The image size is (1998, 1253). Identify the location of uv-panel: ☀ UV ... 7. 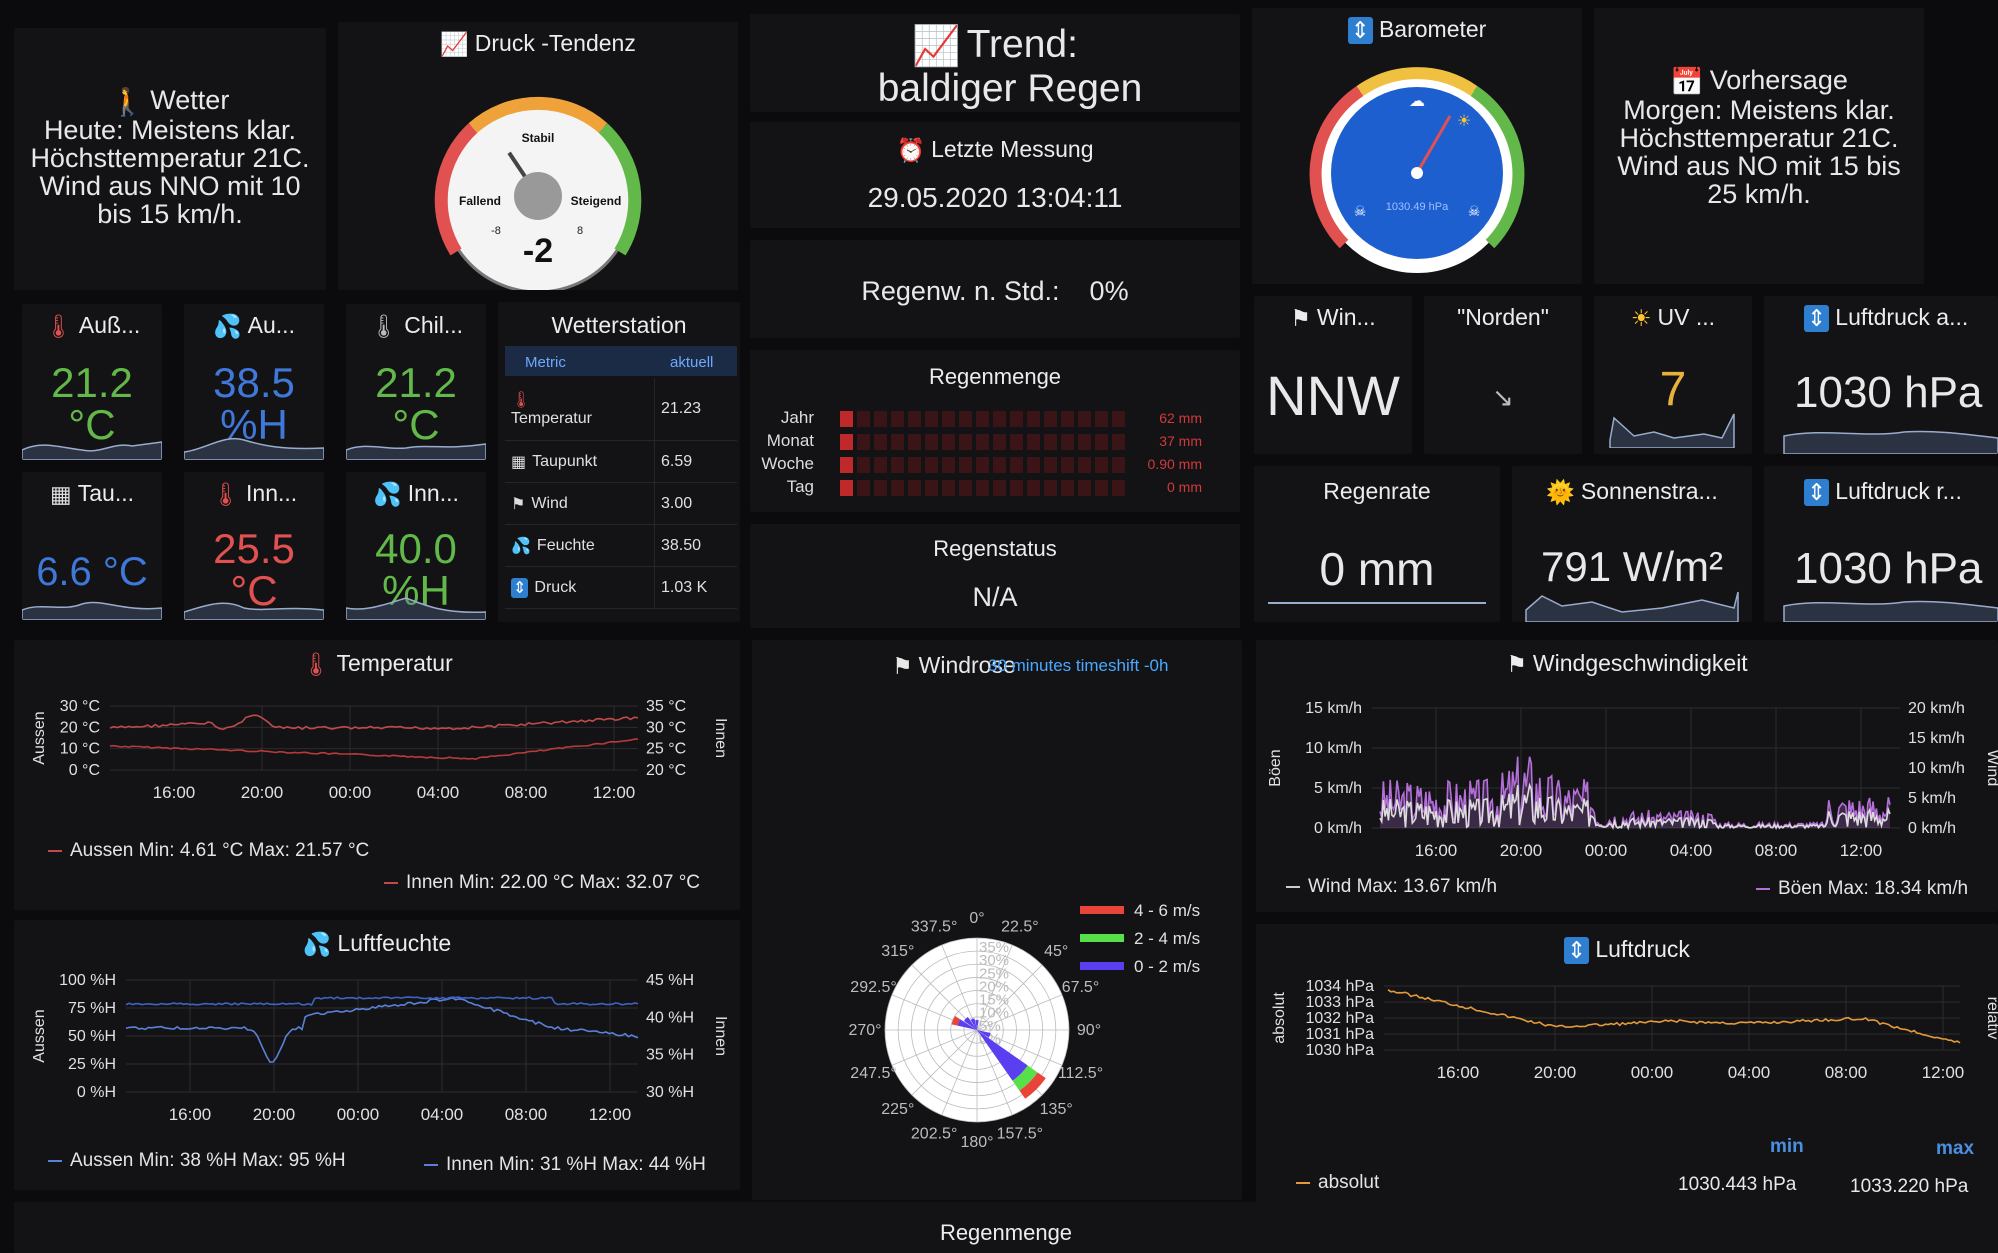
(1673, 375).